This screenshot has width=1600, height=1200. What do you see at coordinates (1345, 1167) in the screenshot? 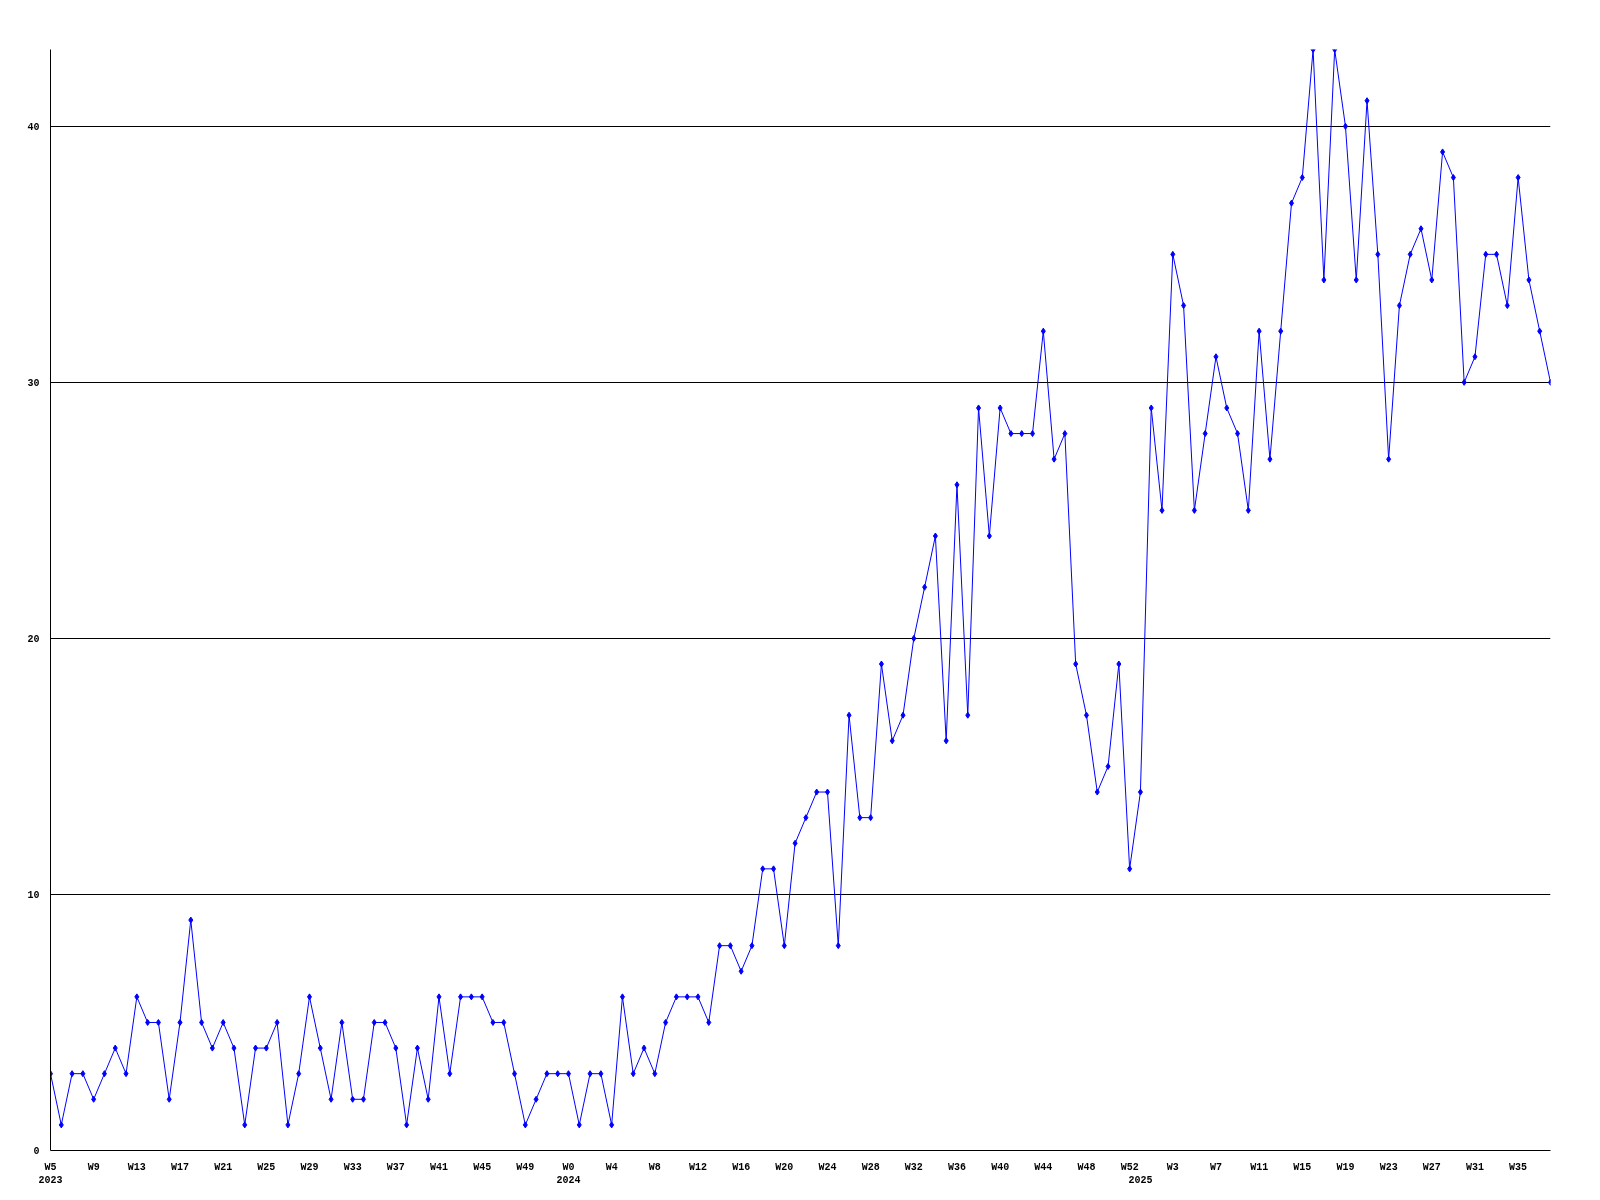
I see `x-tick-label: W19` at bounding box center [1345, 1167].